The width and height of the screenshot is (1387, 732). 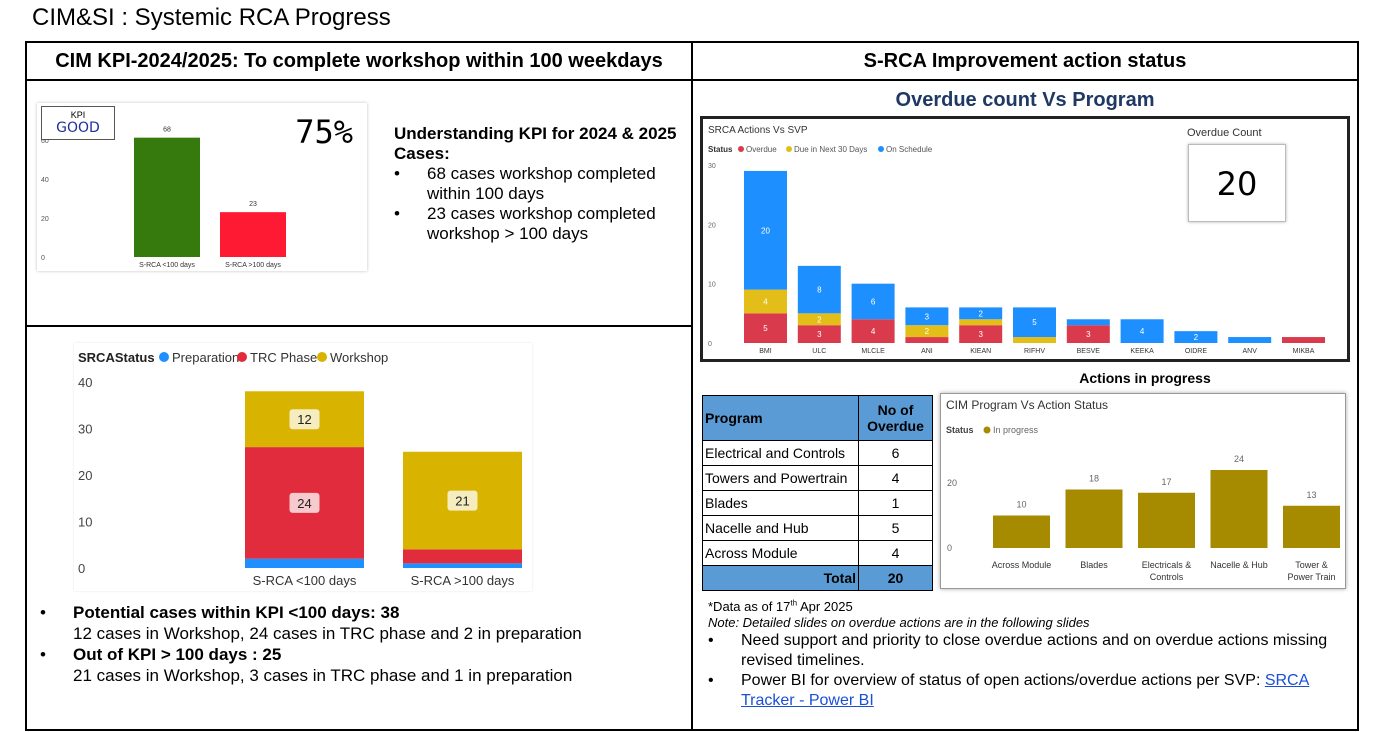 What do you see at coordinates (780, 503) in the screenshot?
I see `table-cell-program: Blades` at bounding box center [780, 503].